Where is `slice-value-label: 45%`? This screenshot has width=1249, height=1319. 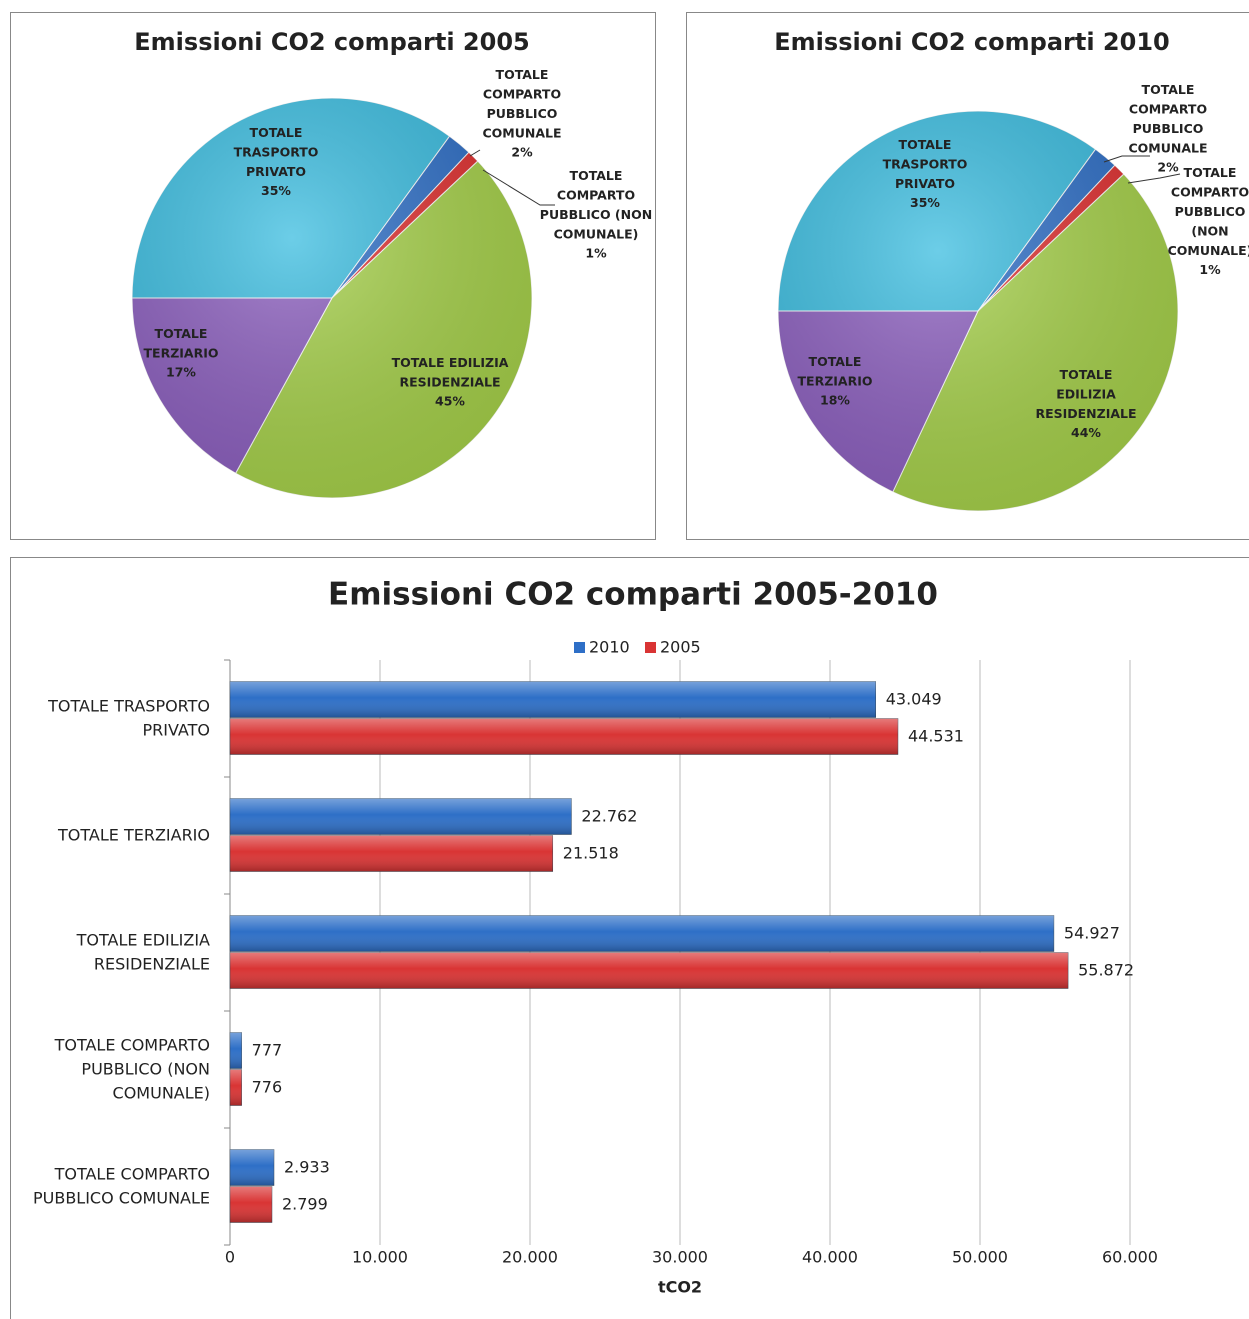 slice-value-label: 45% is located at coordinates (450, 401).